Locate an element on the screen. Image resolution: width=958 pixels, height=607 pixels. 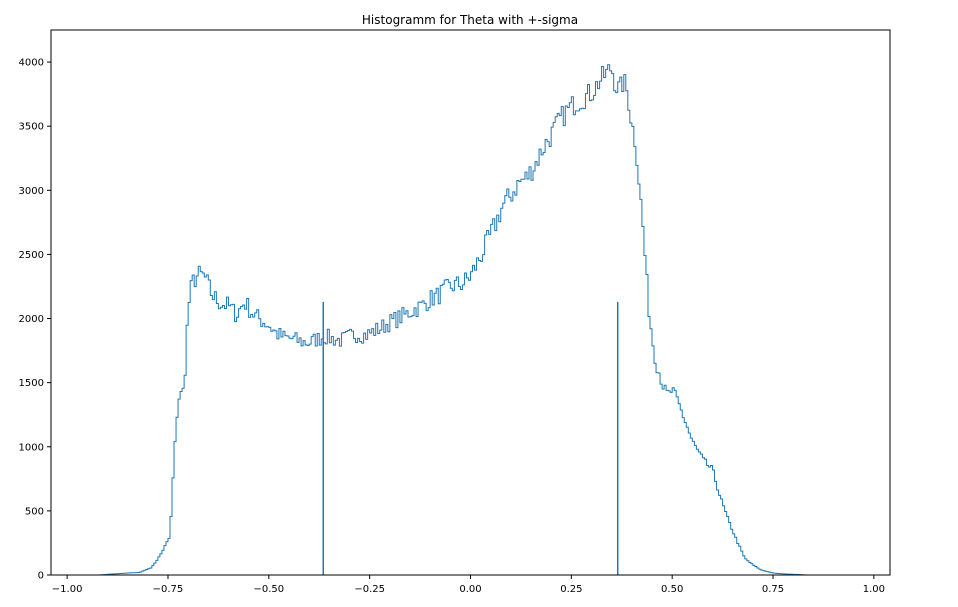
y-tick-label: 4000 is located at coordinates (31, 63).